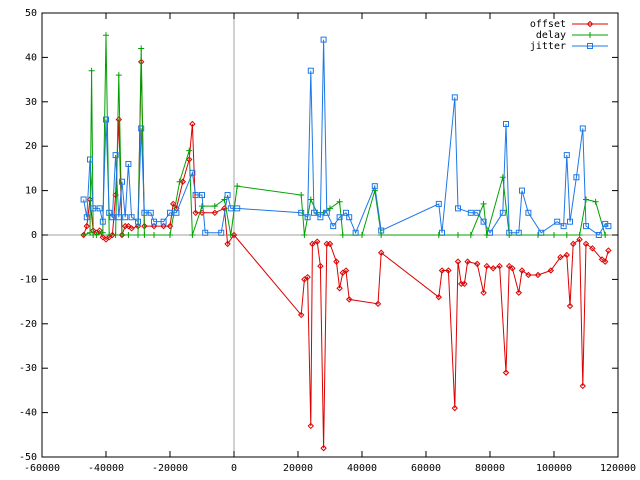  What do you see at coordinates (234, 468) in the screenshot?
I see `x-tick-label: 0` at bounding box center [234, 468].